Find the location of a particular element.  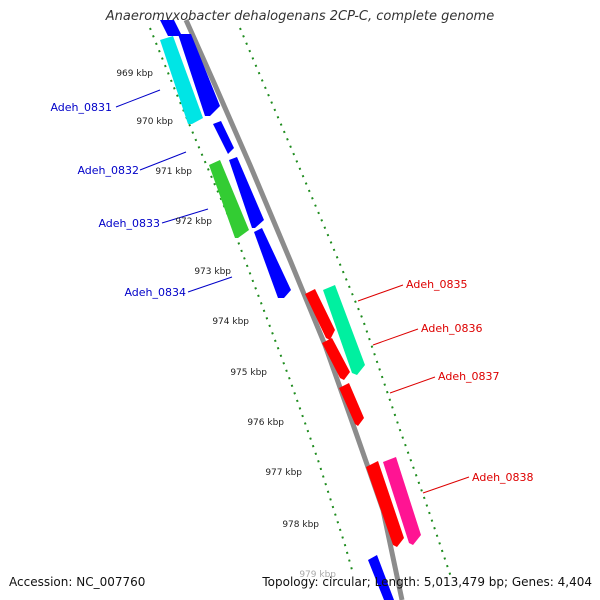

kbp-tick-label: 976 kbp is located at coordinates (265, 423).